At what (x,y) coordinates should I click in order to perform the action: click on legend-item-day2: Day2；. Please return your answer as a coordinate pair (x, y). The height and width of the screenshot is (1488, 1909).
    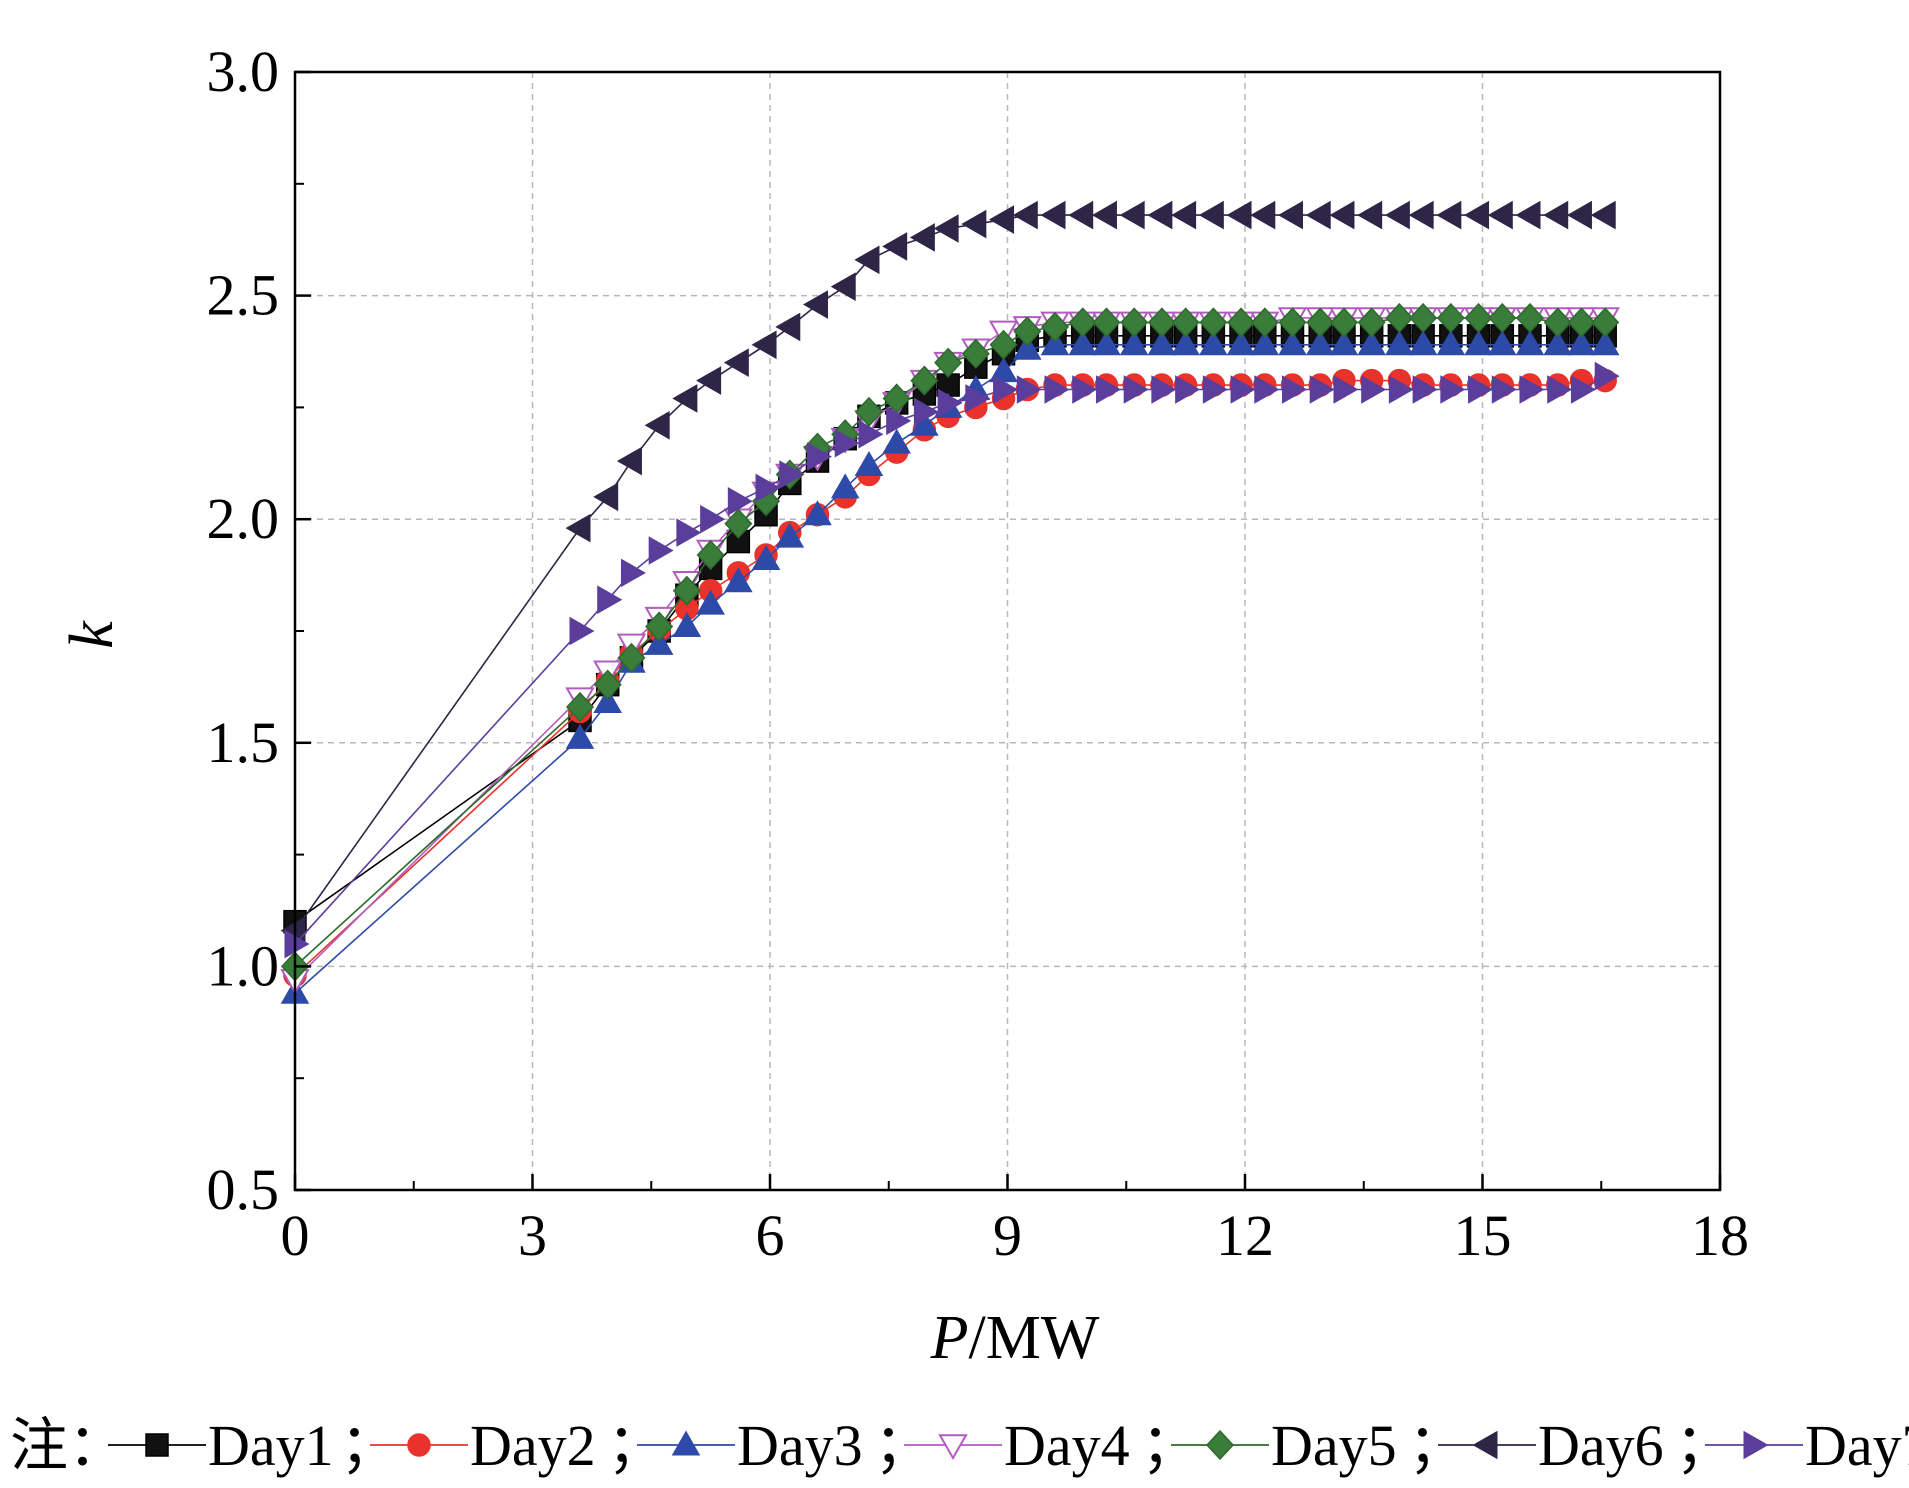
    Looking at the image, I should click on (517, 1445).